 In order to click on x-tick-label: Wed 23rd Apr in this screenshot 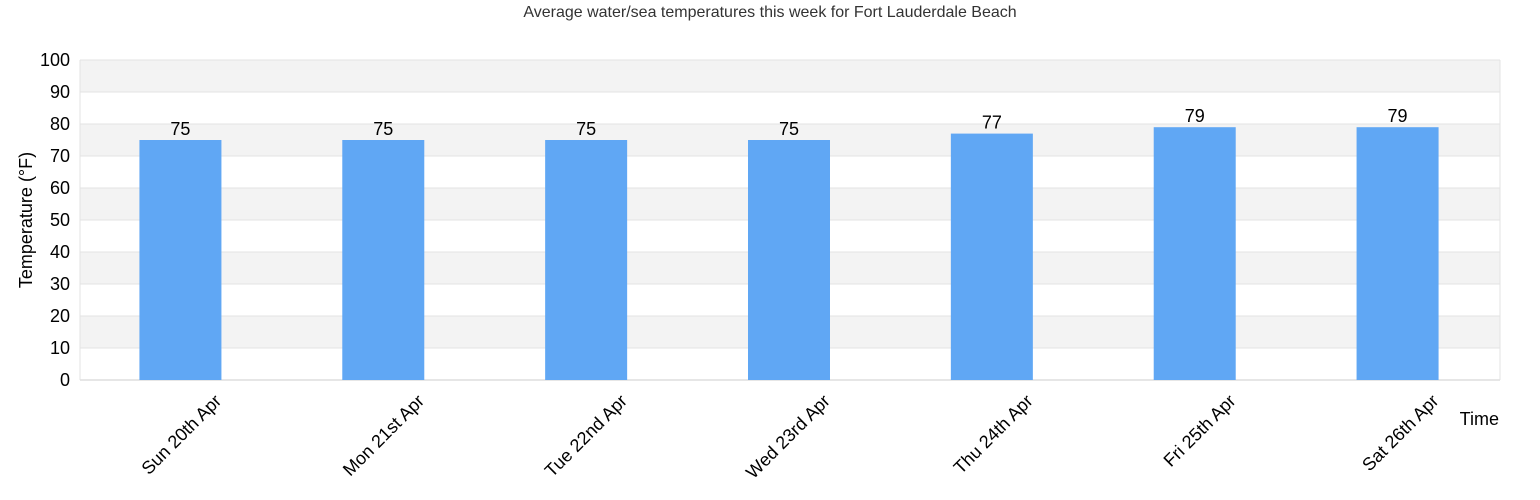, I will do `click(788, 437)`.